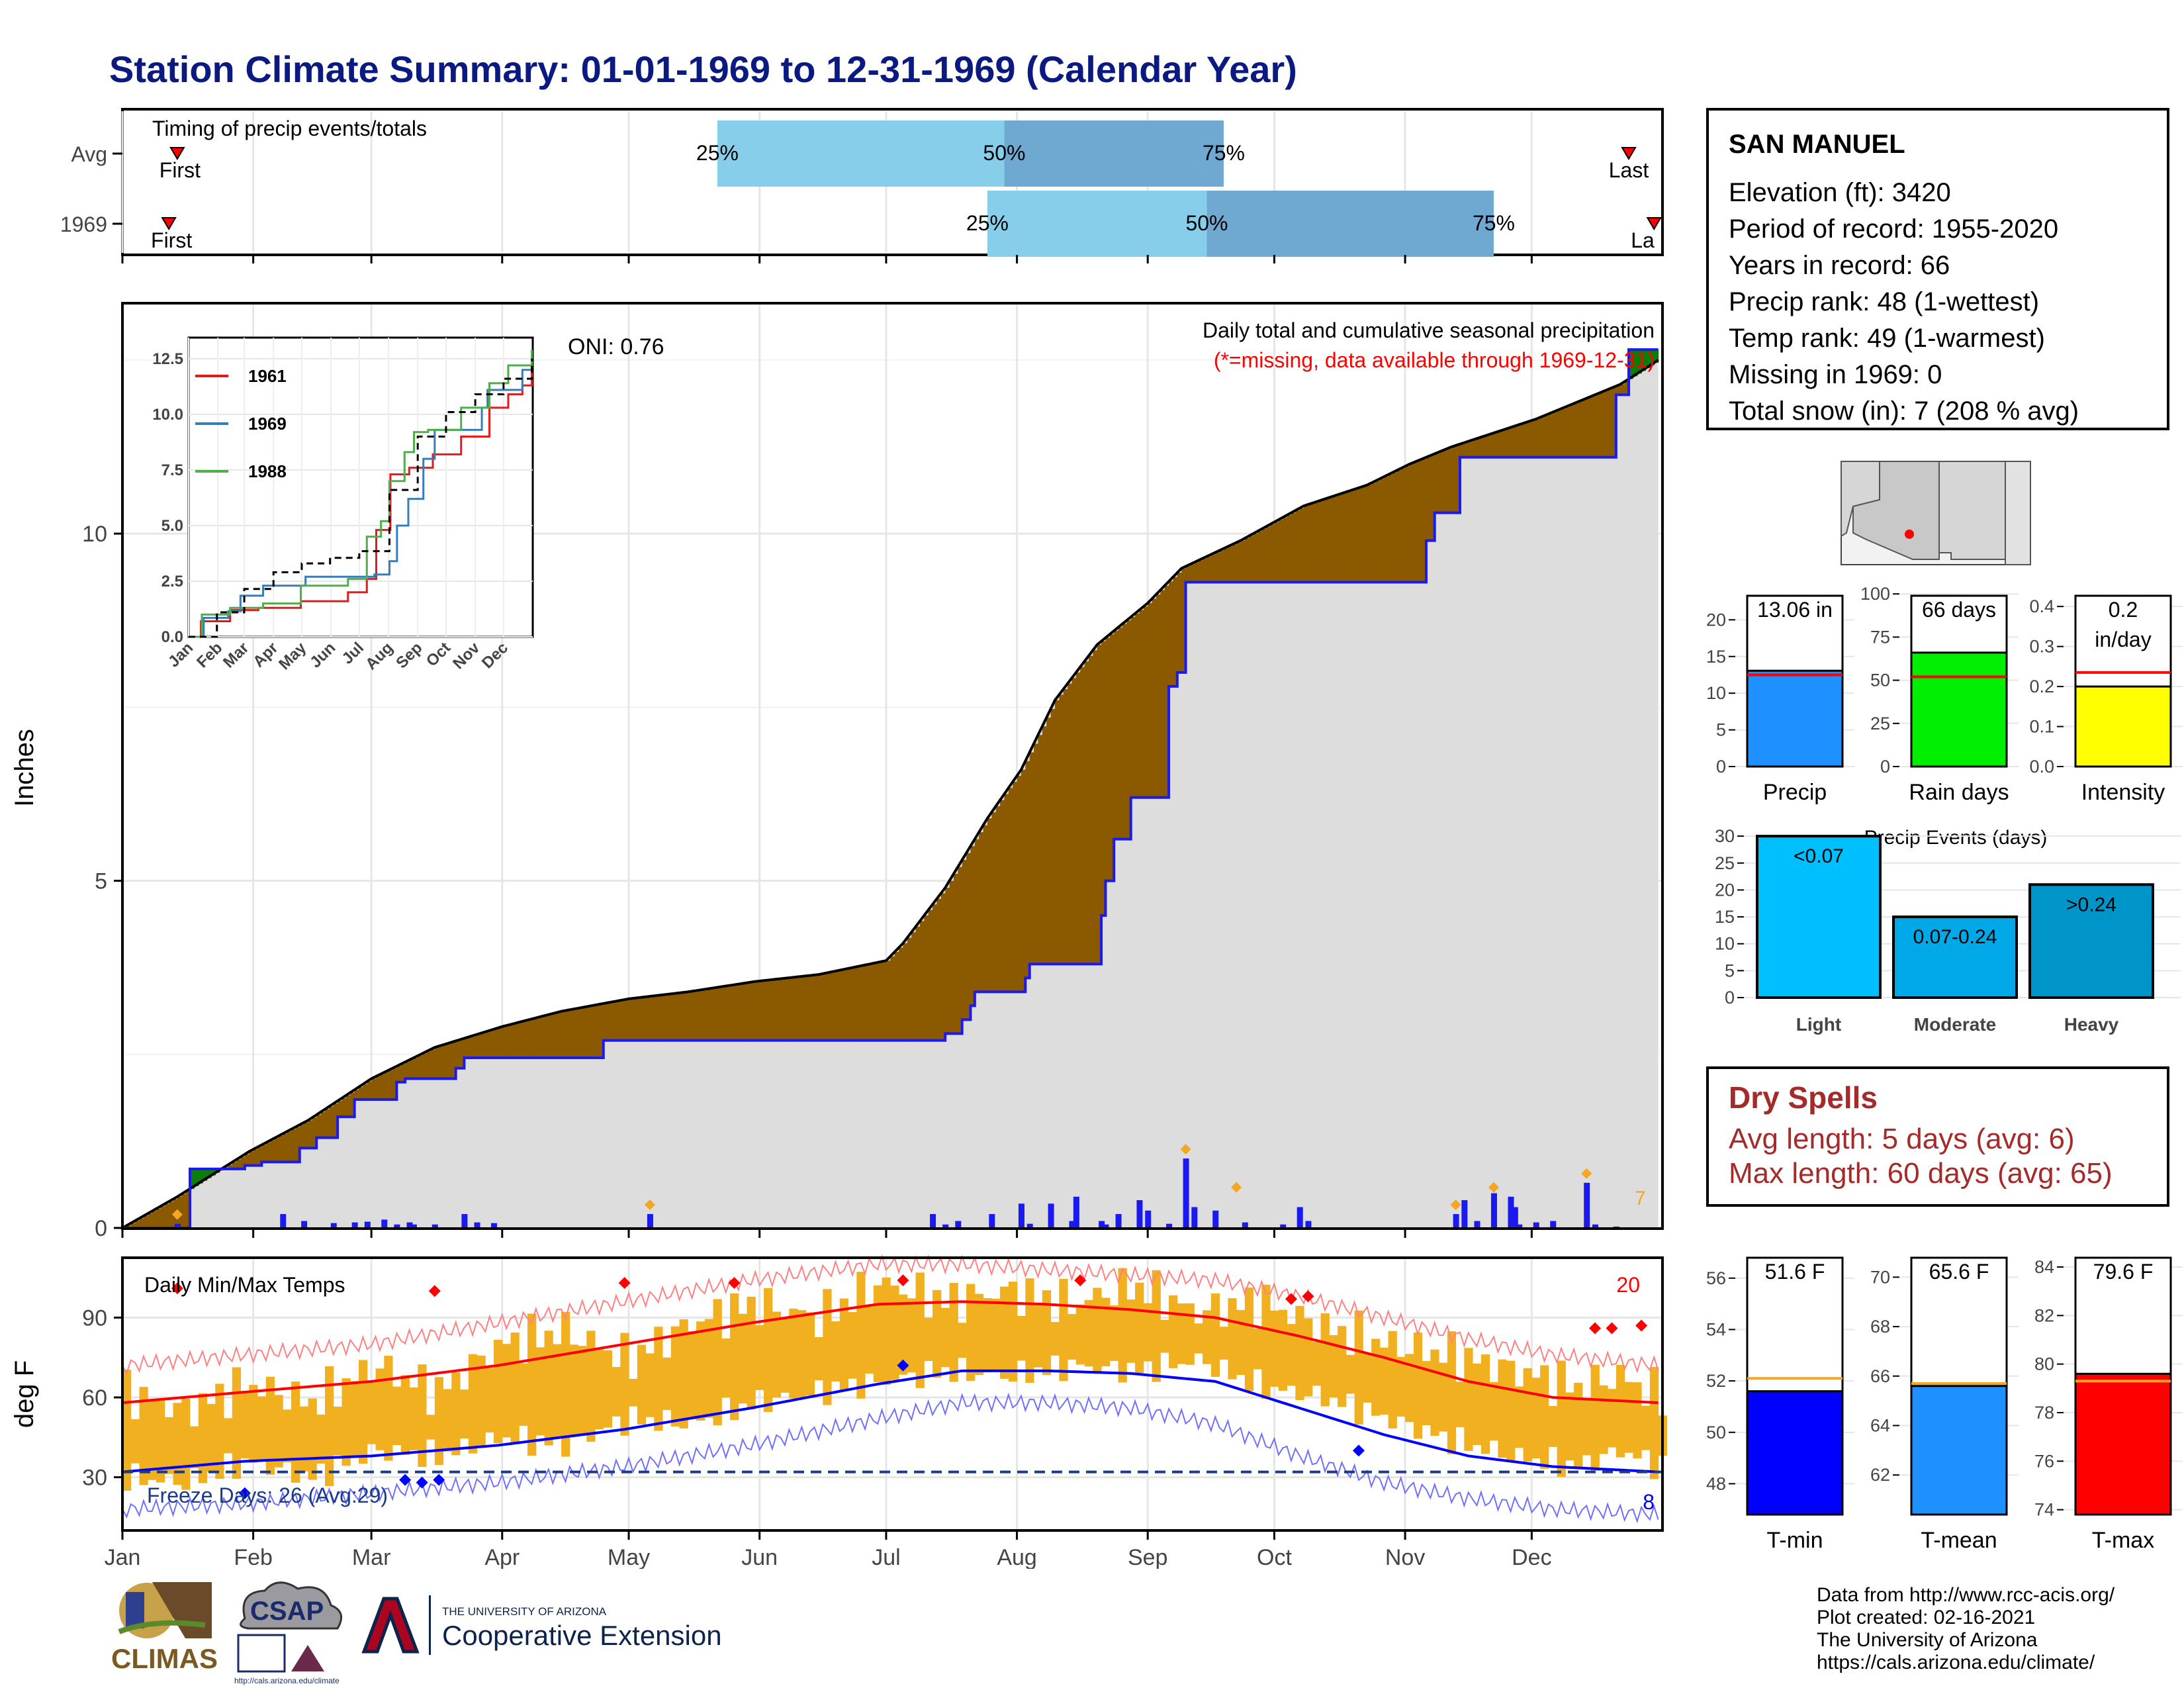 The image size is (2184, 1688). Describe the element at coordinates (1795, 718) in the screenshot. I see `summary-bar-value` at that location.